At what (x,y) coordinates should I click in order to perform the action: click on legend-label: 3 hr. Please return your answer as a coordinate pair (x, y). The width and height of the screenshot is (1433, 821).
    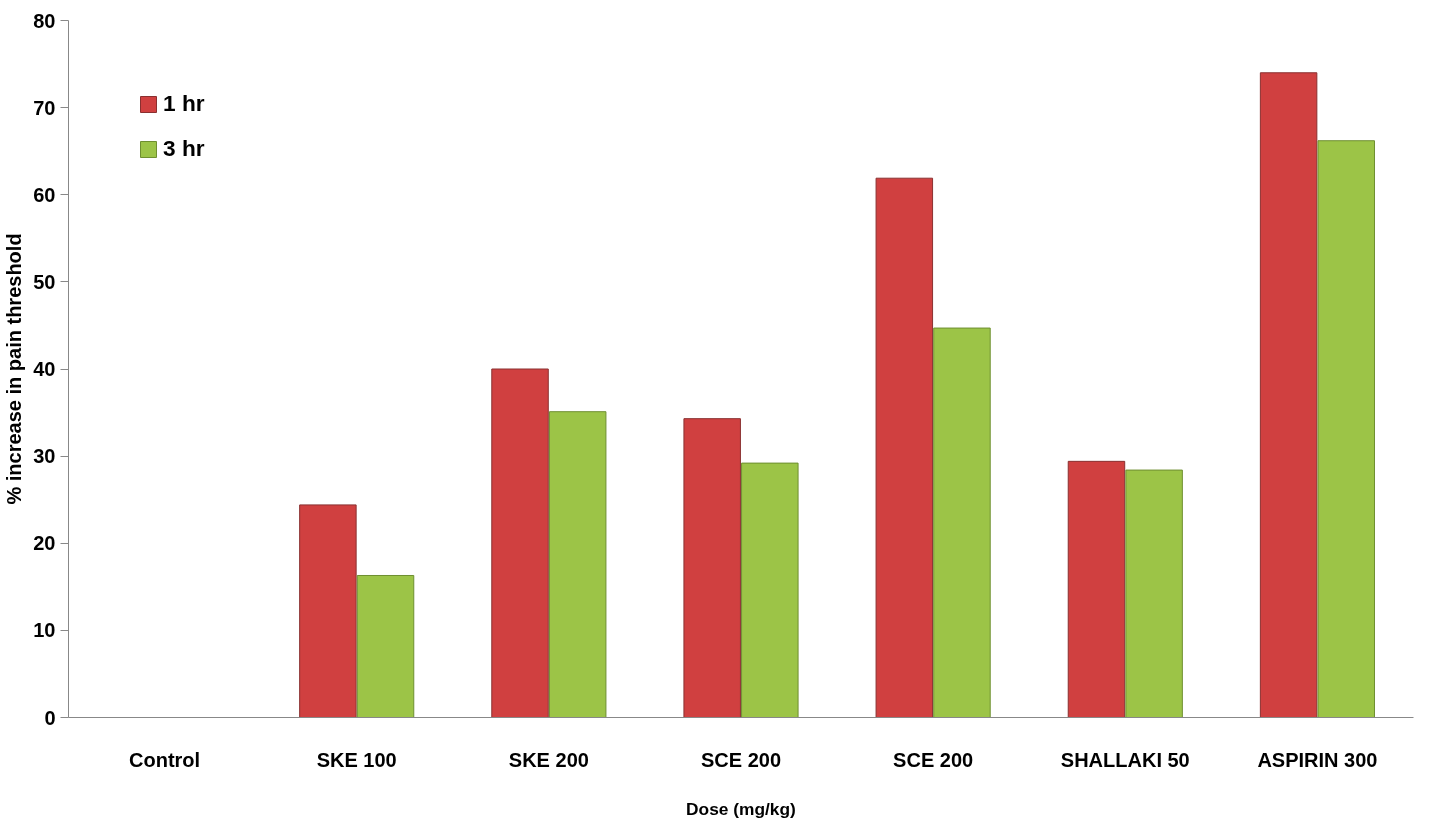
    Looking at the image, I should click on (184, 148).